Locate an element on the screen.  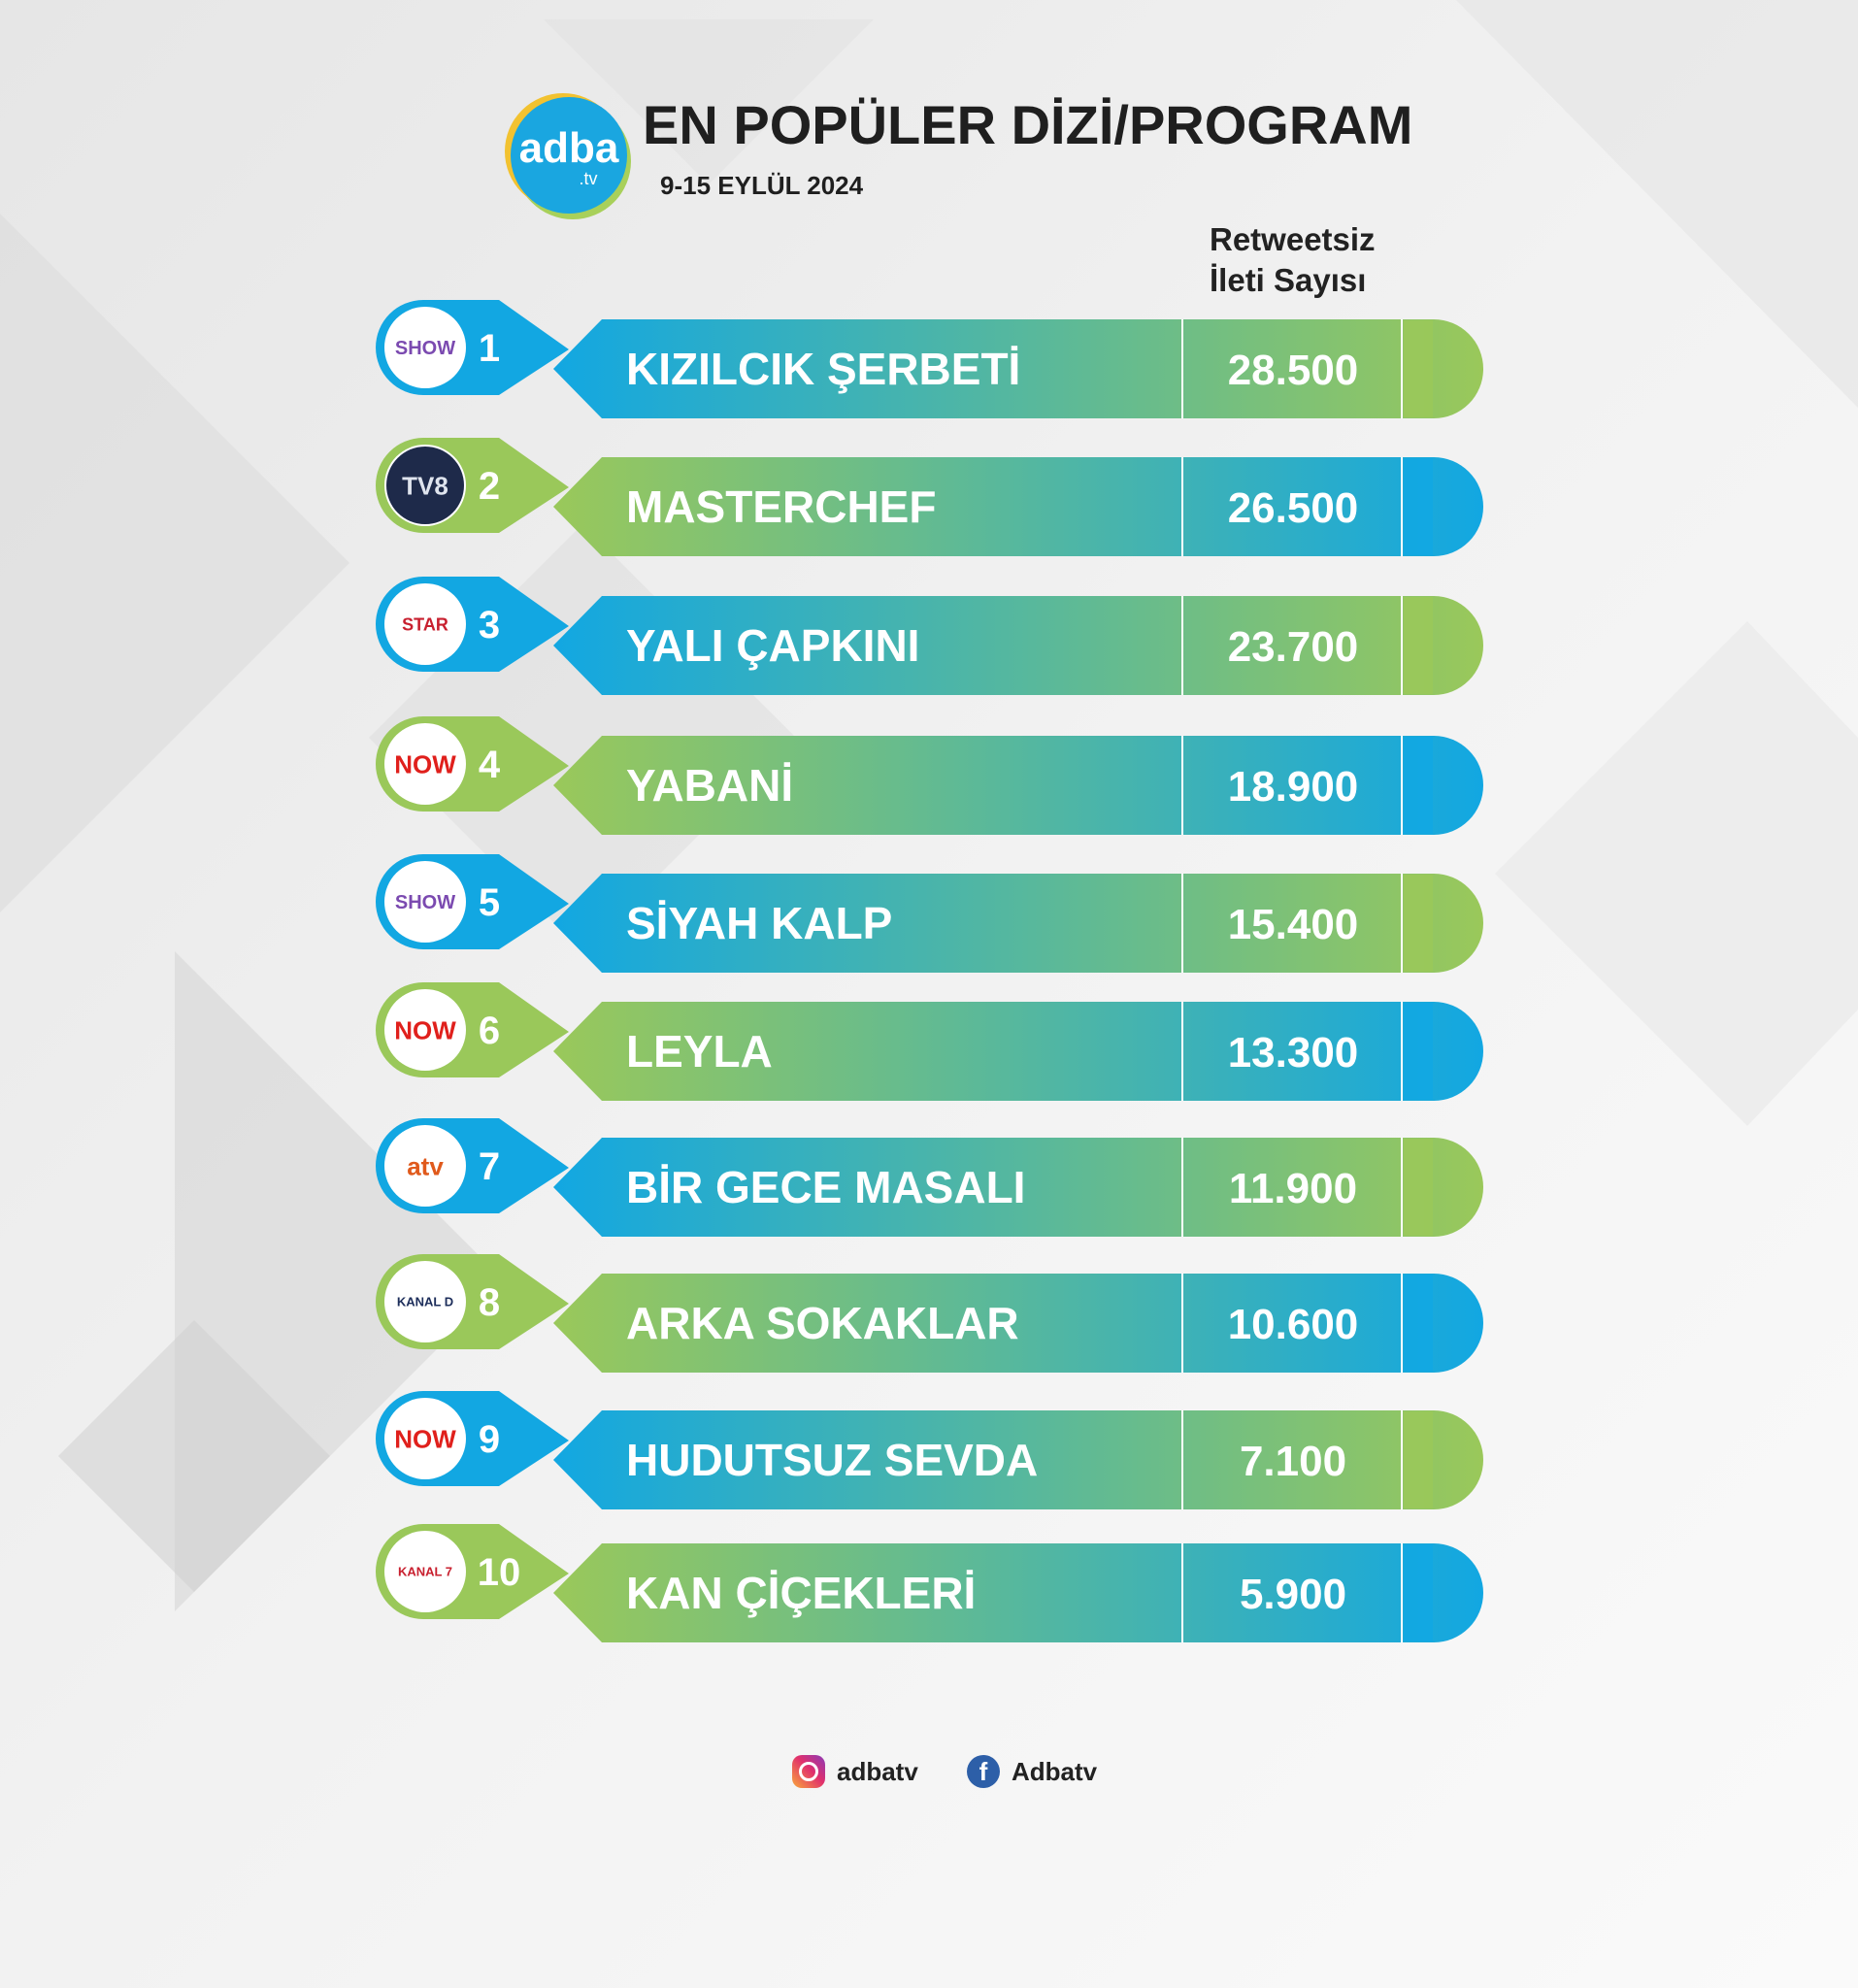
message-count-value: 11.900 is located at coordinates (1293, 1189).